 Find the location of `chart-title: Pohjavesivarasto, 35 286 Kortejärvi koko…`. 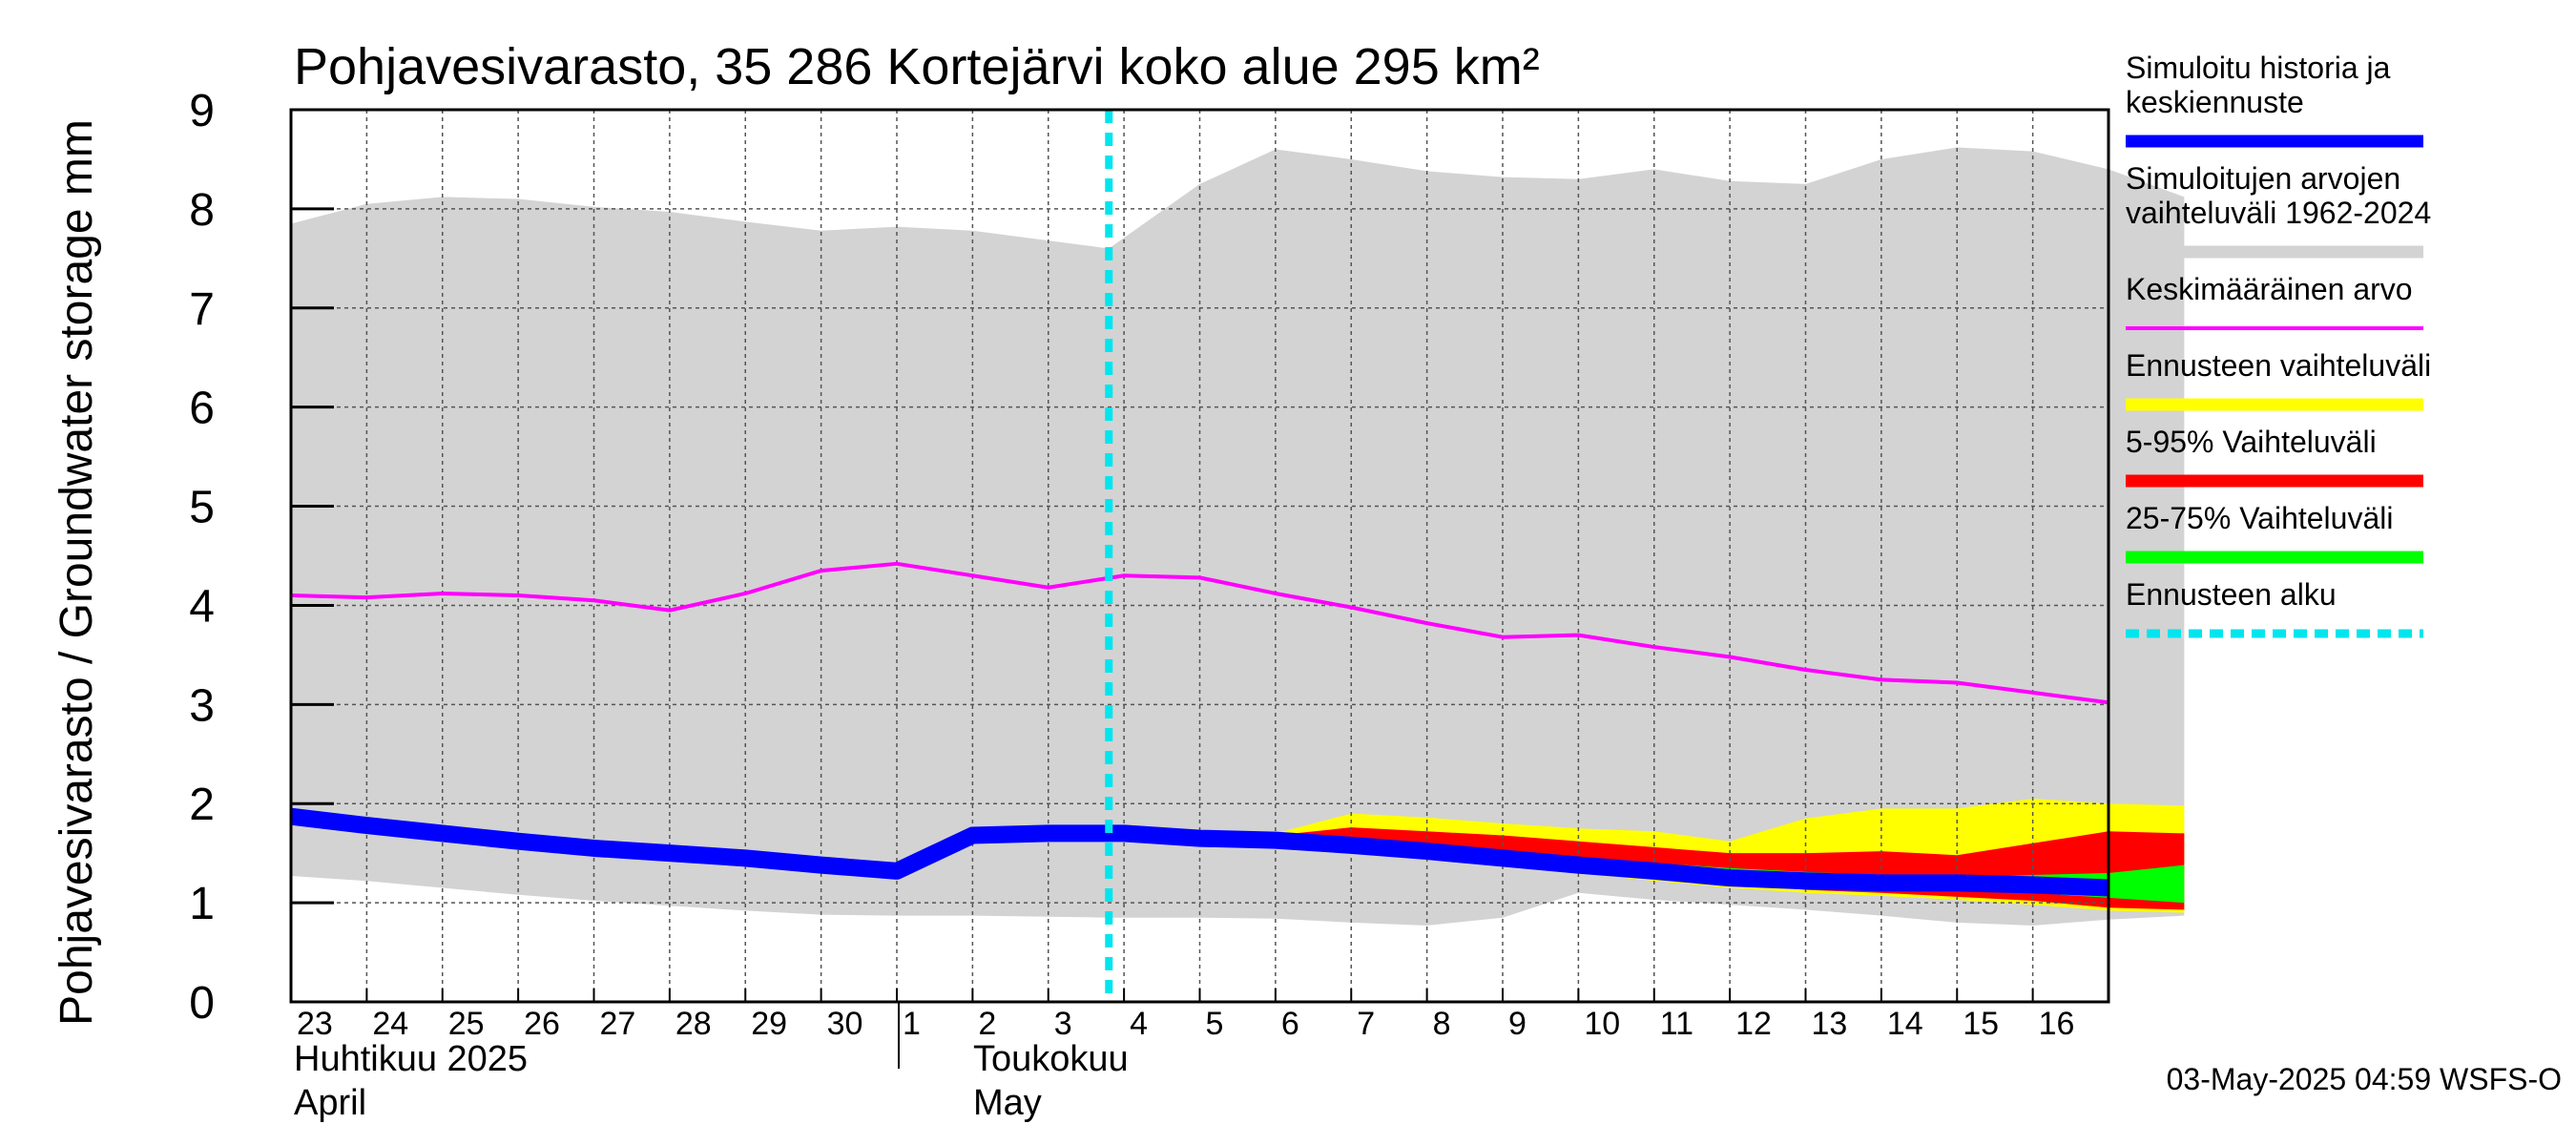

chart-title: Pohjavesivarasto, 35 286 Kortejärvi koko… is located at coordinates (917, 66).